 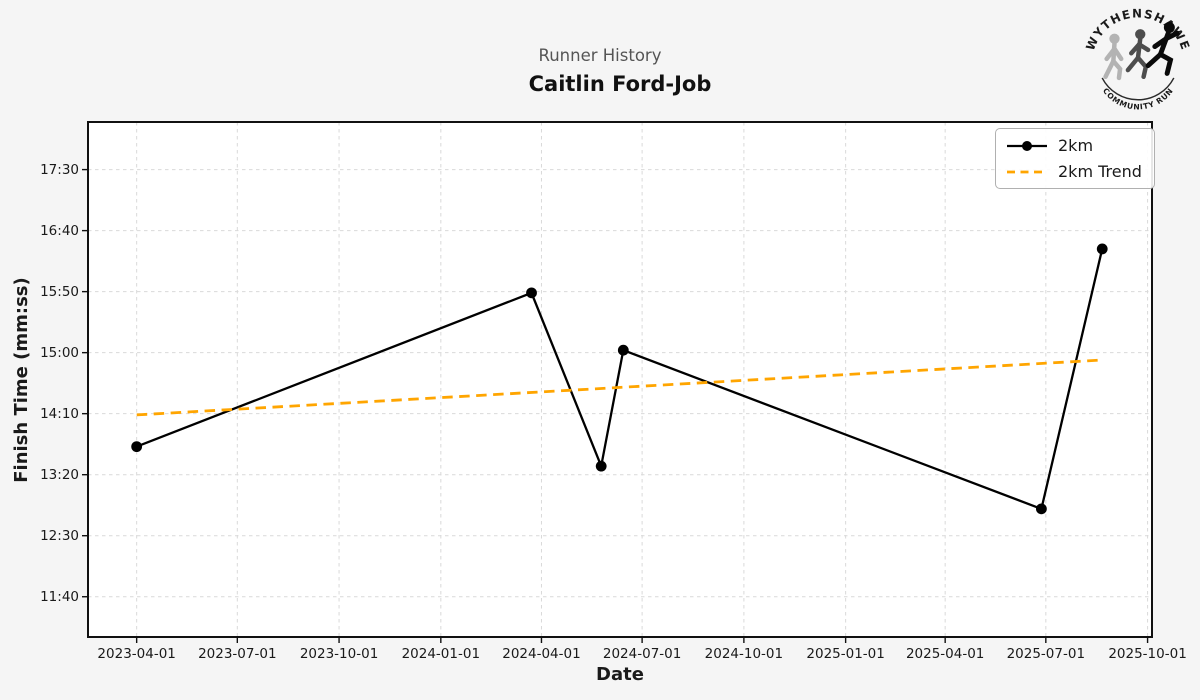 What do you see at coordinates (744, 654) in the screenshot?
I see `x-tick-label: 2024-10-01` at bounding box center [744, 654].